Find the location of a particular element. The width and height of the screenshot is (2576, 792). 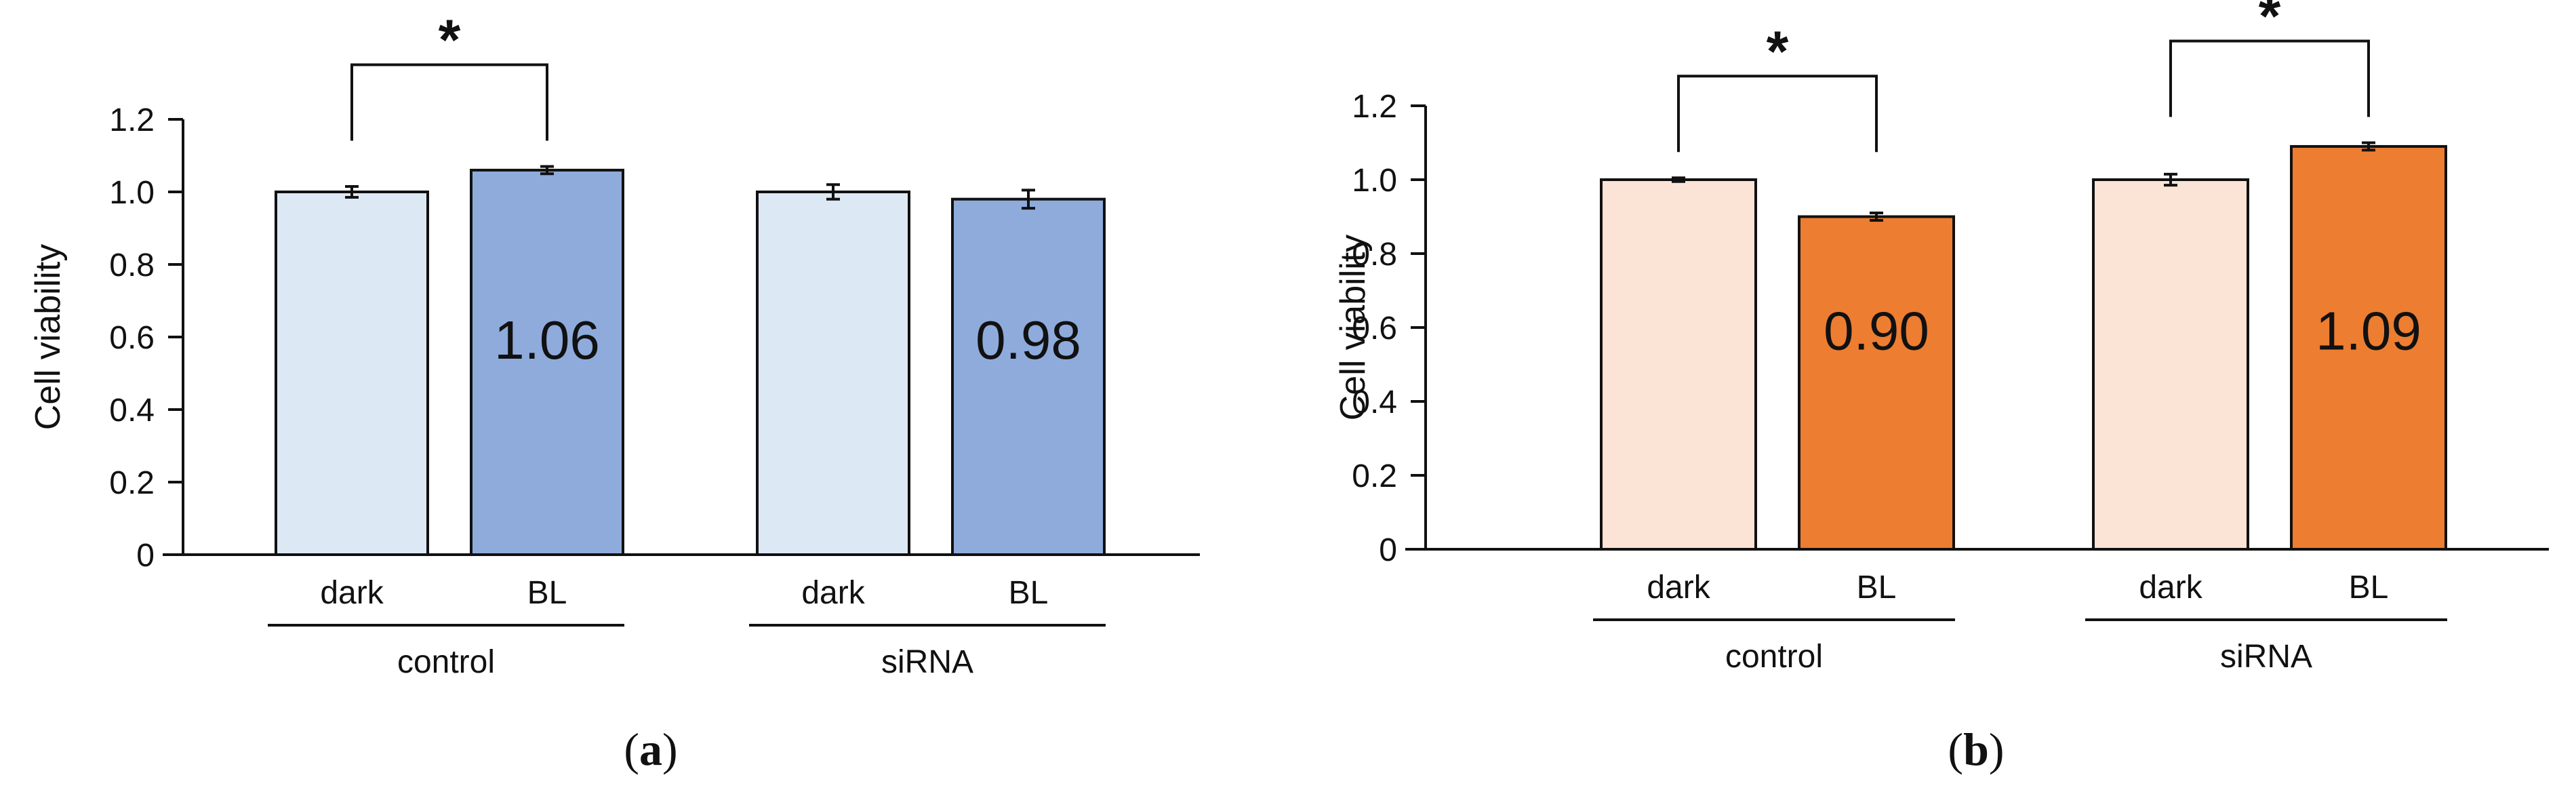

panel-label: (b) is located at coordinates (1976, 749).